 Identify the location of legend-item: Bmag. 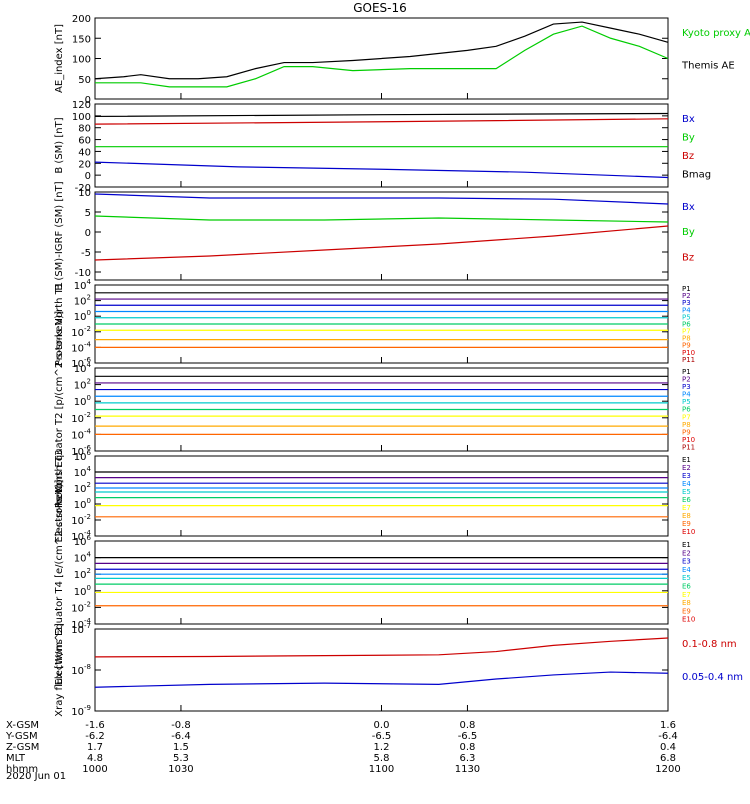
(696, 174).